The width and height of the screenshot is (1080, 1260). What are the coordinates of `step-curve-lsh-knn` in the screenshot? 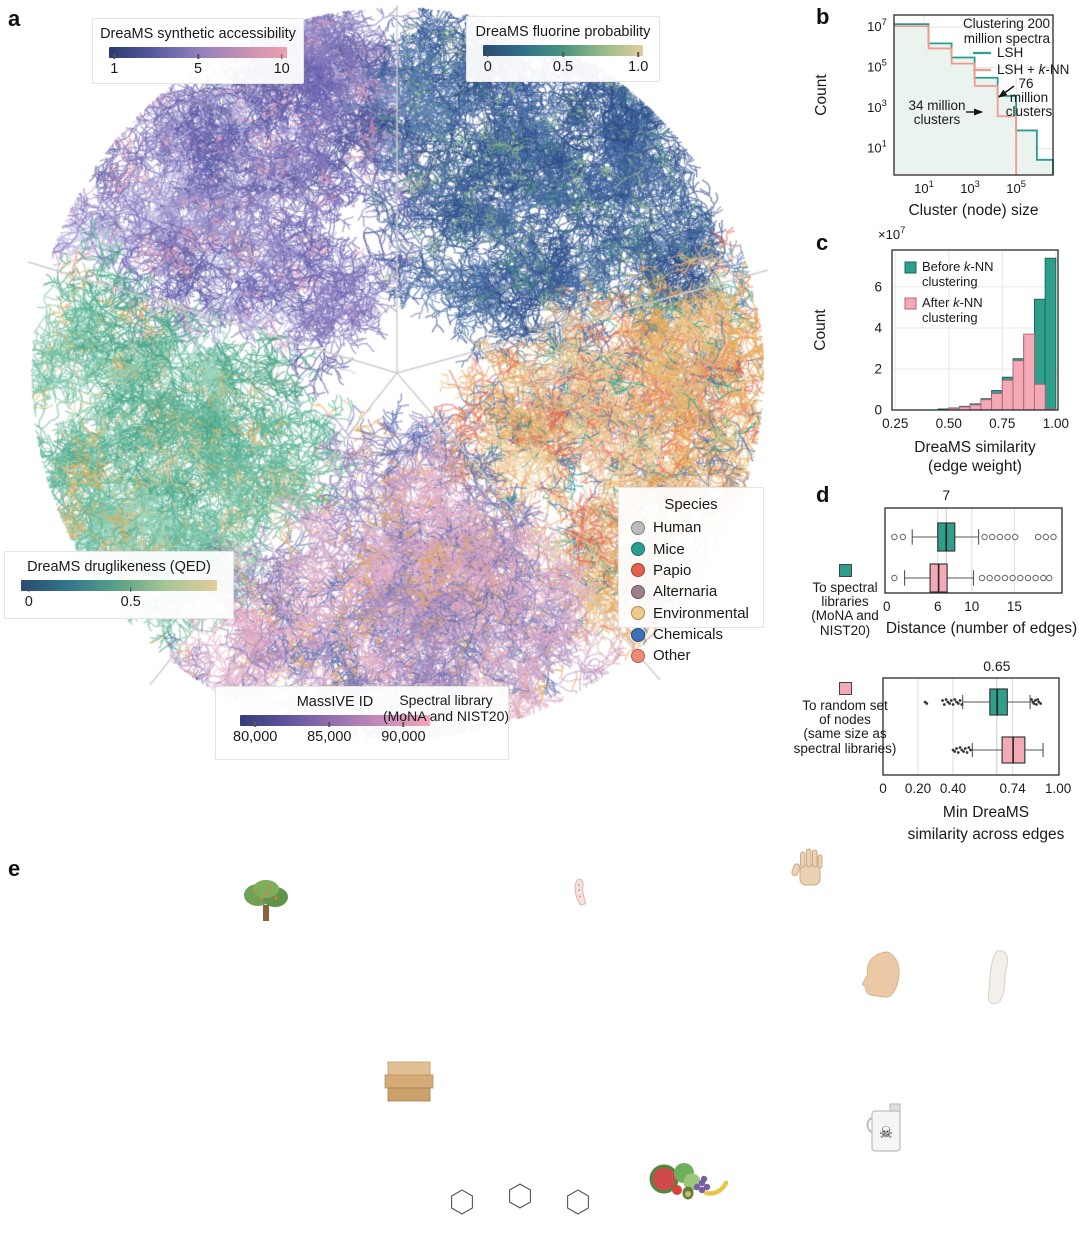 It's located at (956, 100).